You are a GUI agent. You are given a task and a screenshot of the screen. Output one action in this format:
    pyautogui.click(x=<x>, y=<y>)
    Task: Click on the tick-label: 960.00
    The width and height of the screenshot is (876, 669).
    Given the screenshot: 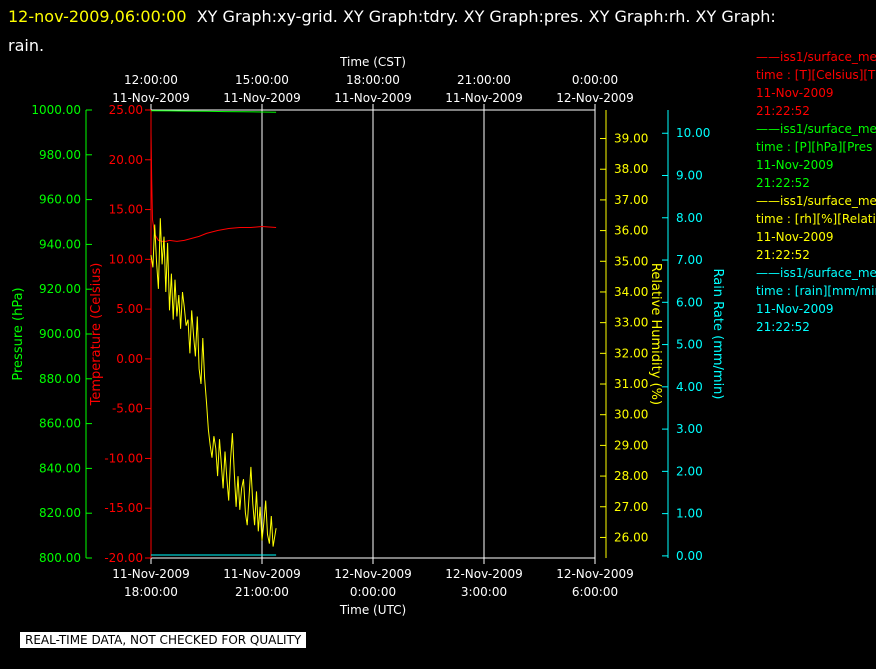 What is the action you would take?
    pyautogui.click(x=60, y=200)
    